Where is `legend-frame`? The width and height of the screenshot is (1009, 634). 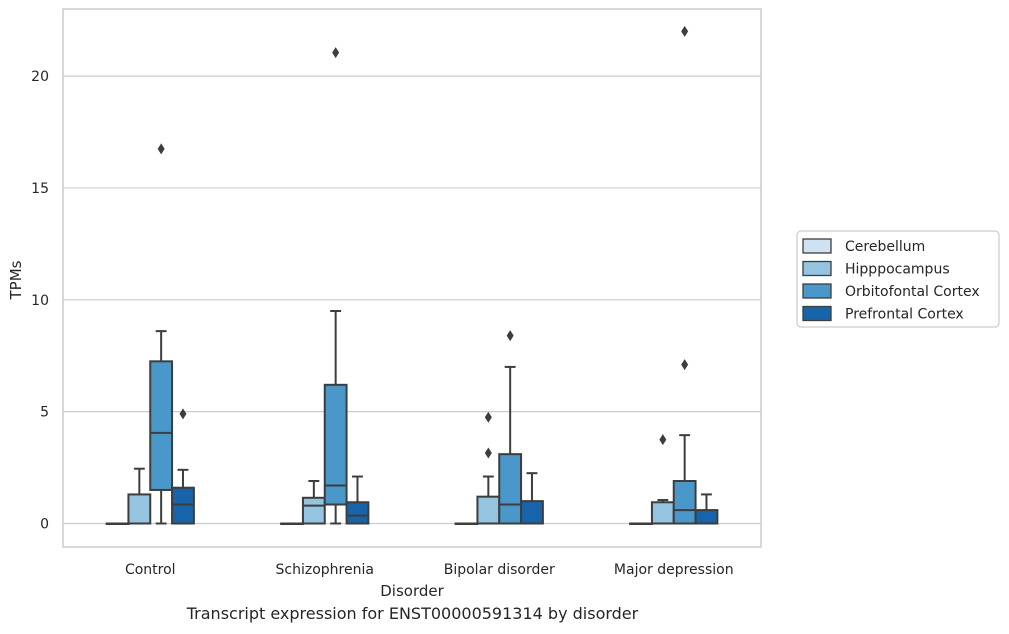 legend-frame is located at coordinates (898, 279).